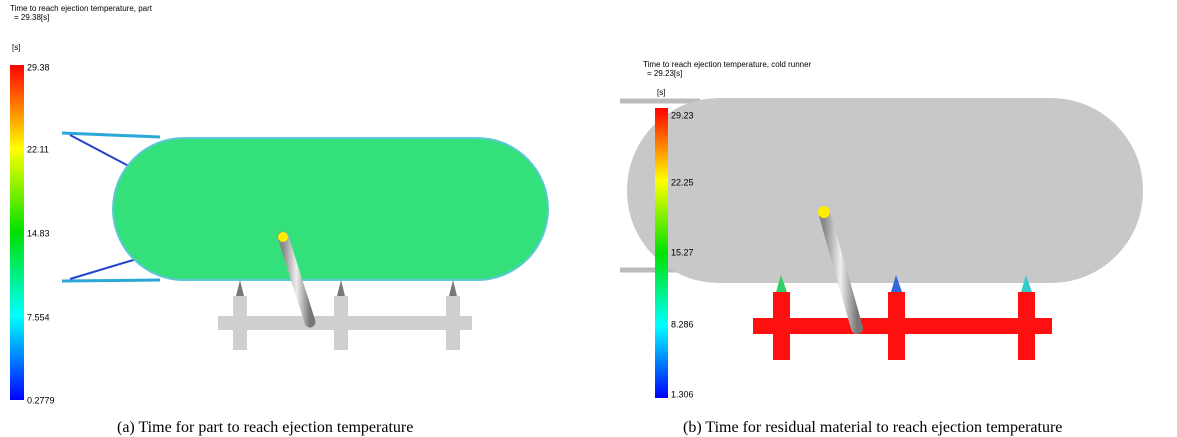 This screenshot has width=1177, height=437. Describe the element at coordinates (81, 8) in the screenshot. I see `panel-title: Time to reach ejection temperature, part` at that location.